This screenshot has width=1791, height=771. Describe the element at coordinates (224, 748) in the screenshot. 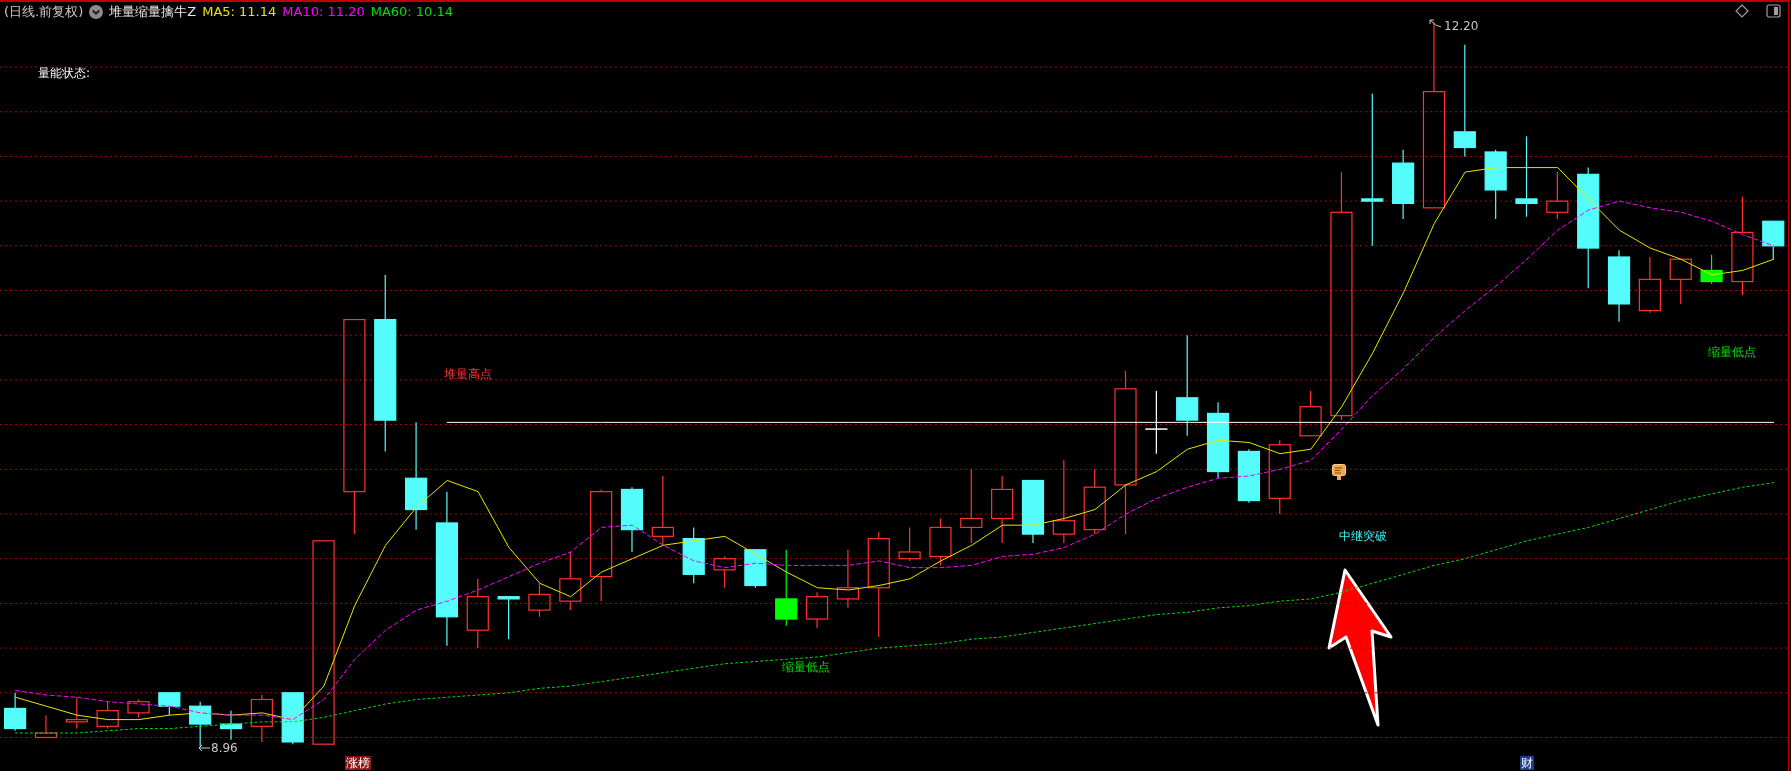

I see `annotation: 8.96` at that location.